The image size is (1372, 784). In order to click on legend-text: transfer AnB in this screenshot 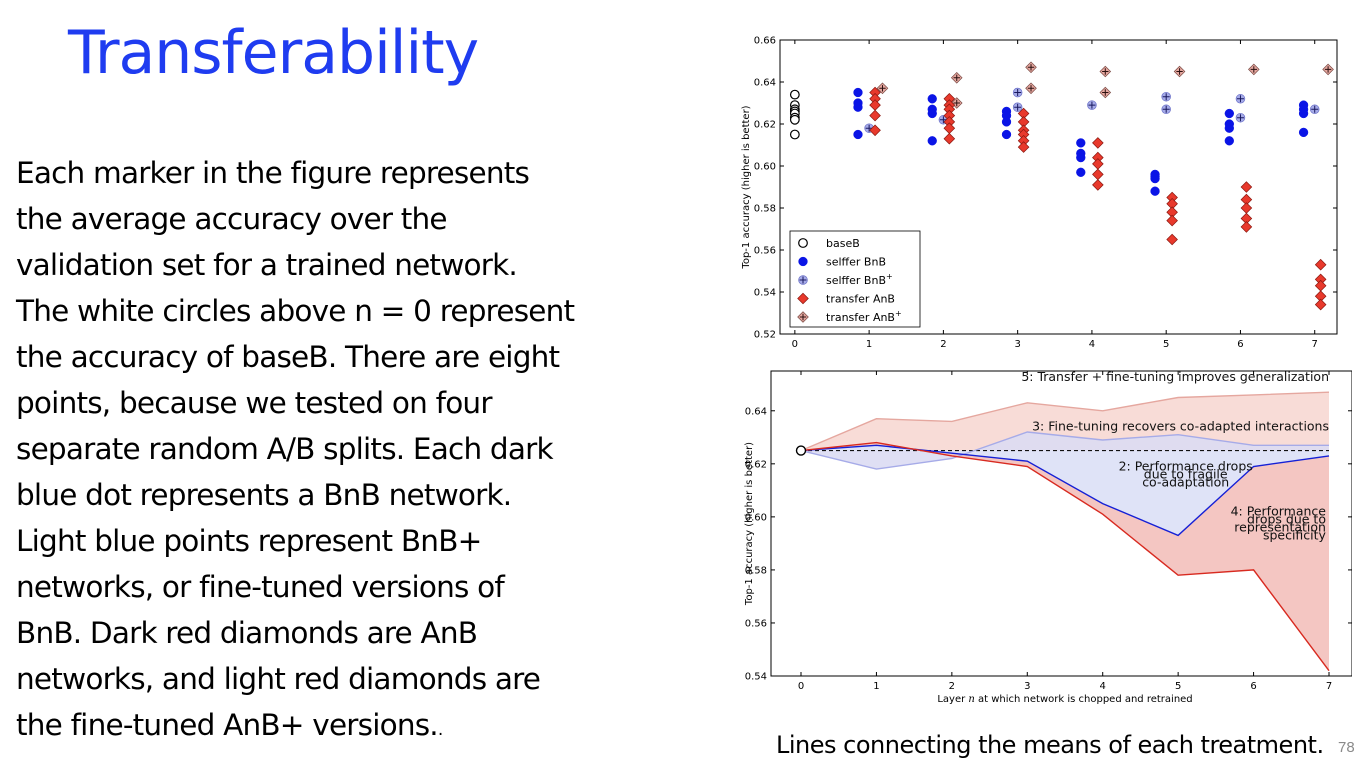, I will do `click(860, 299)`.